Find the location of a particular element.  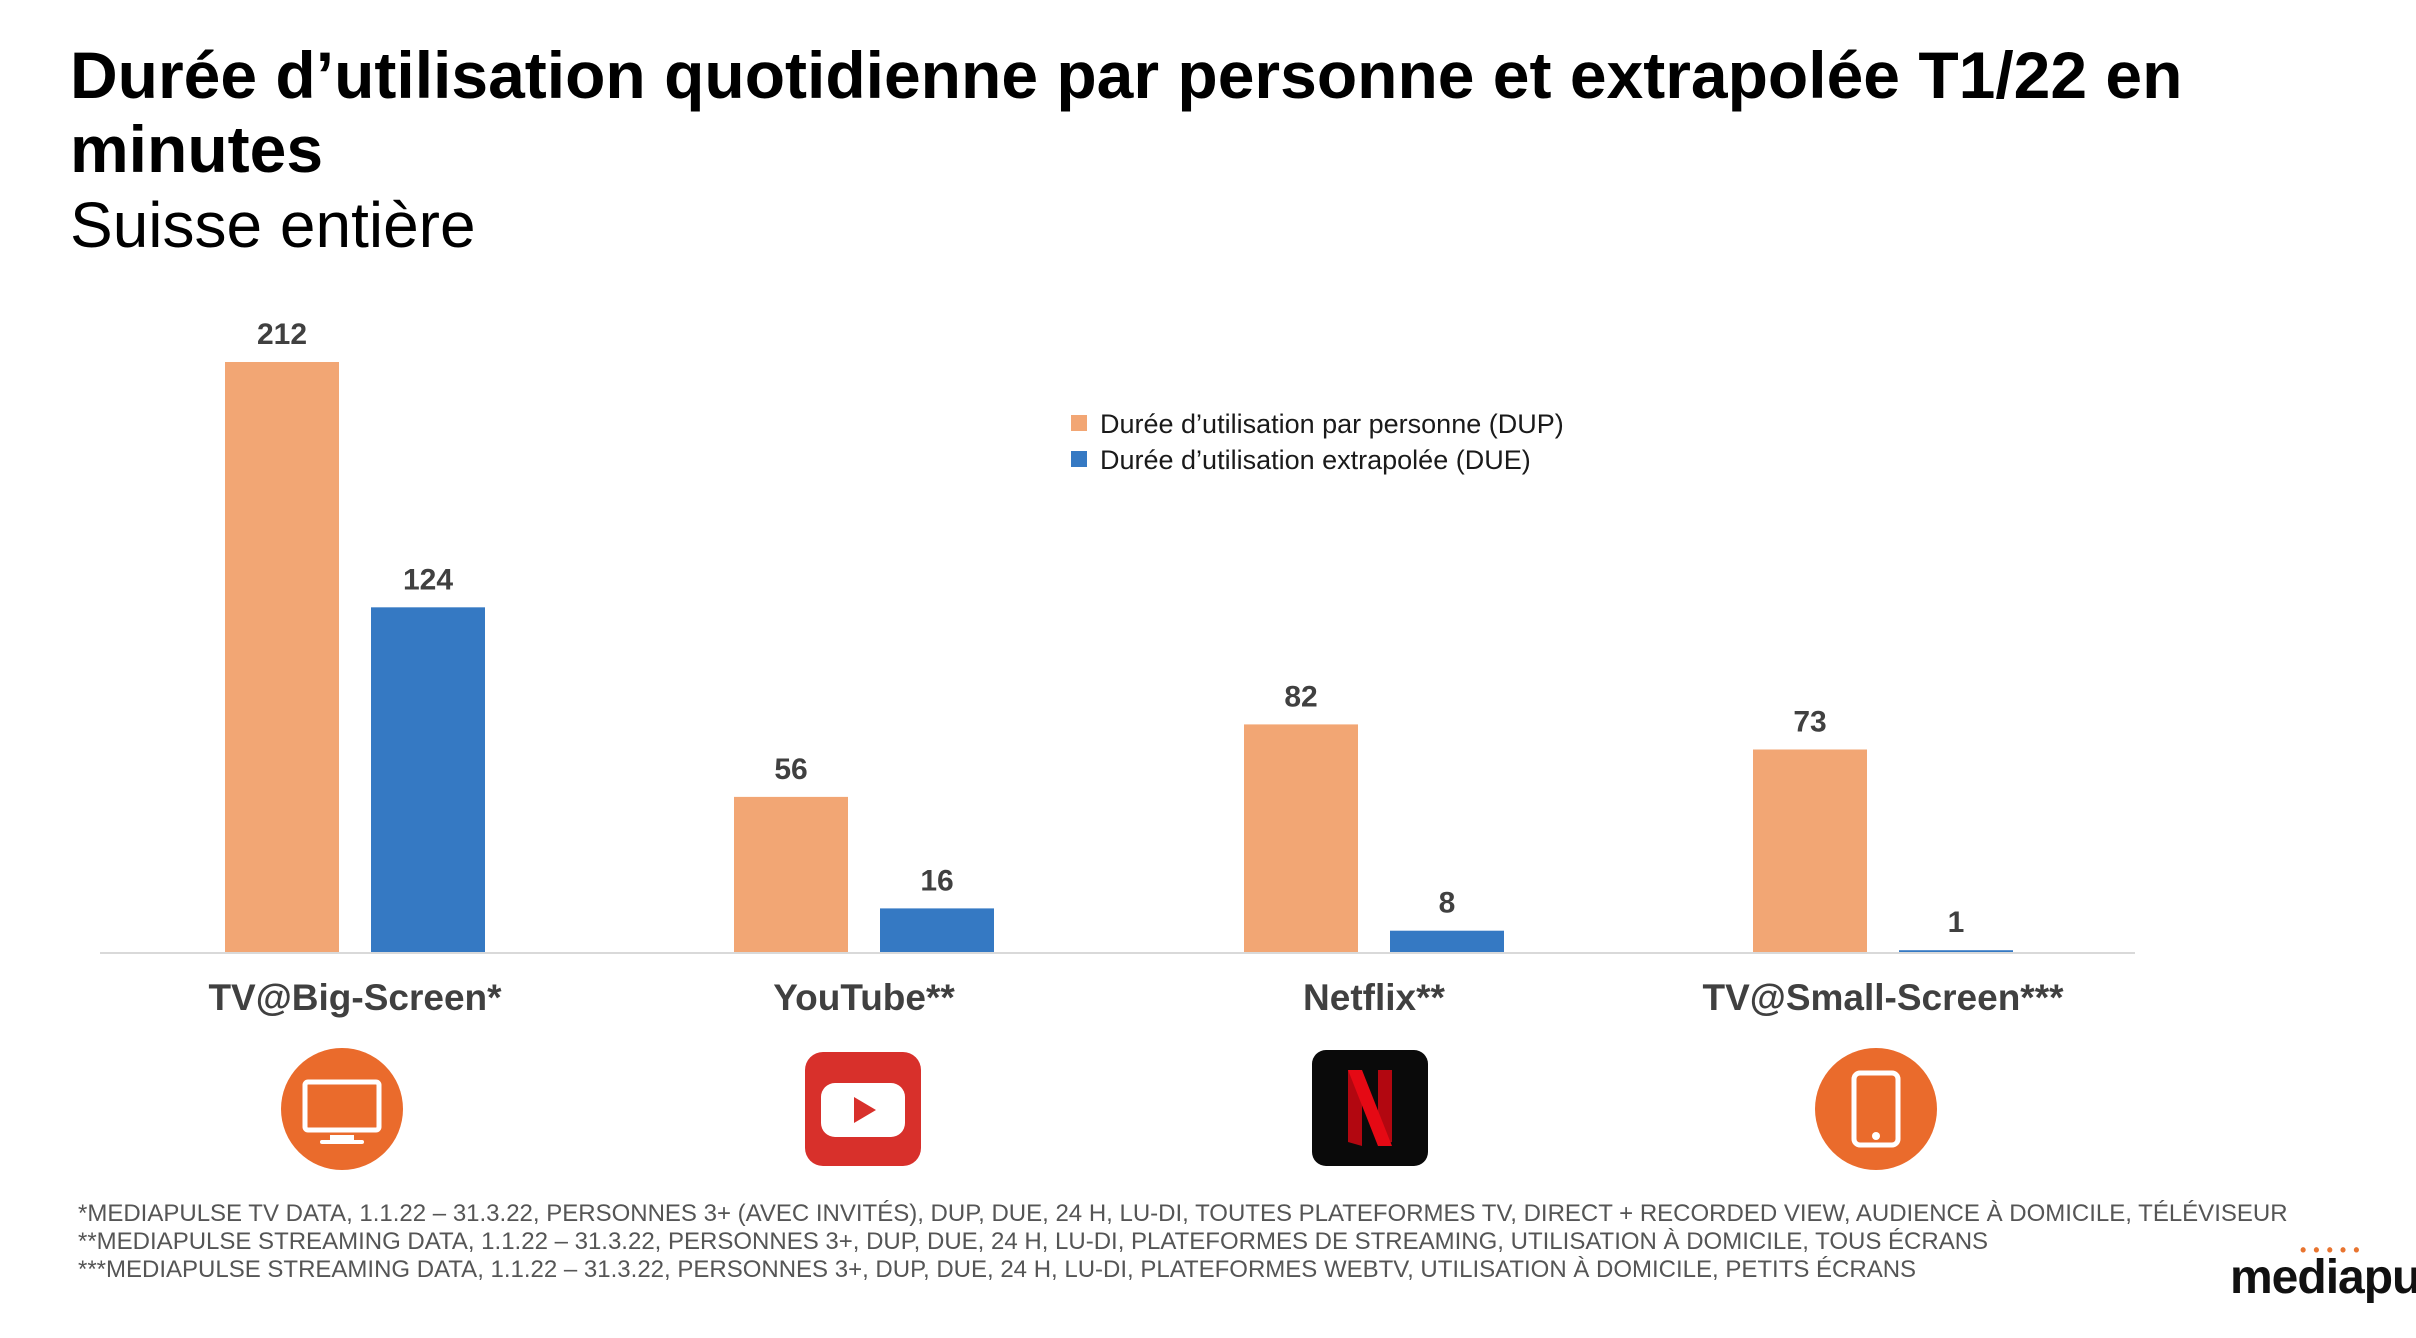

category-label-1: YouTube** is located at coordinates (864, 997).